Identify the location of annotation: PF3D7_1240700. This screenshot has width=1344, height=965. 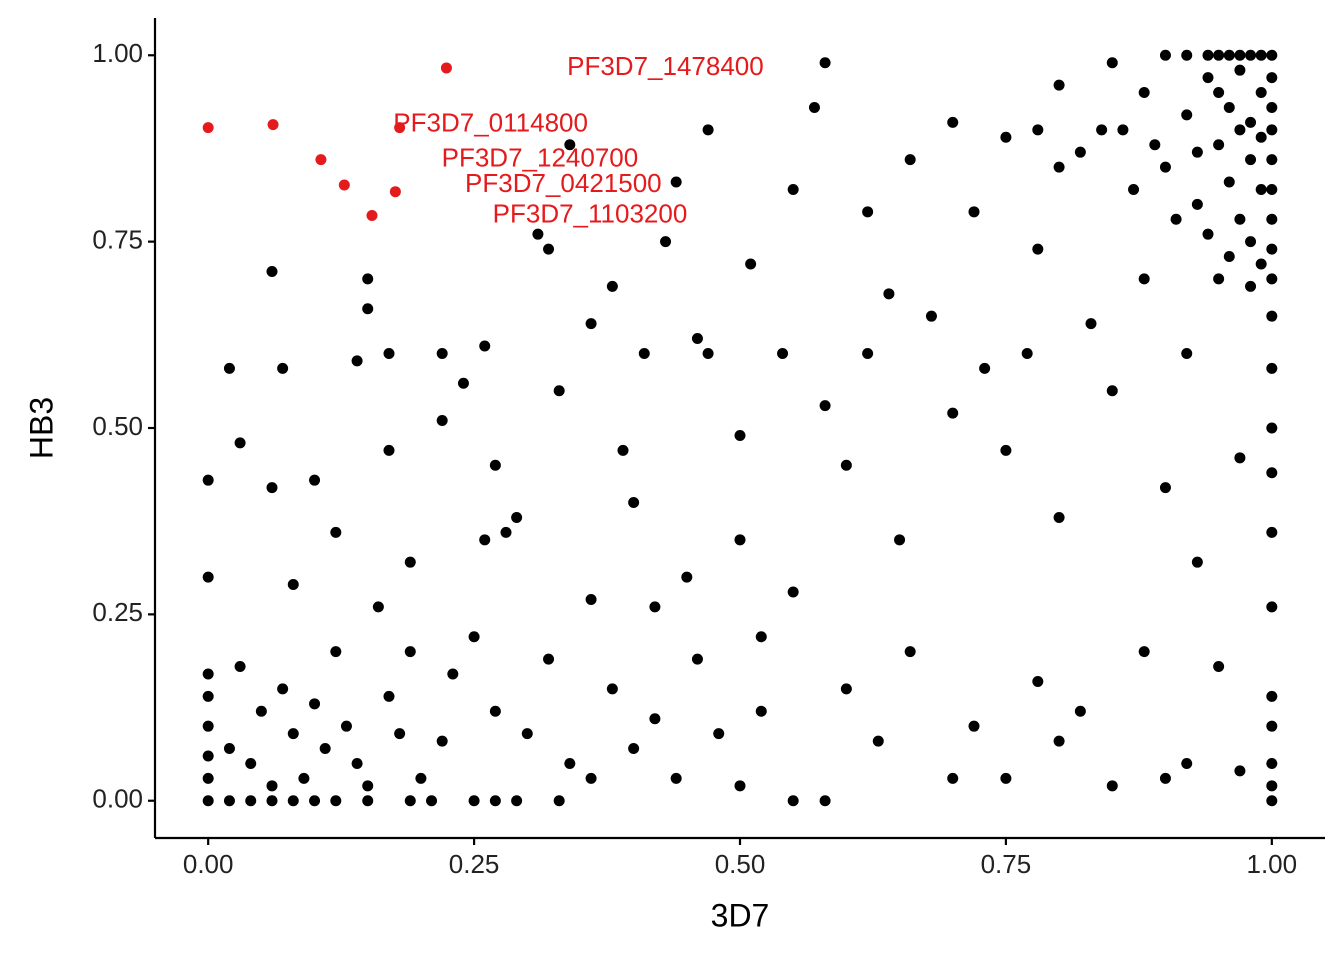
(540, 158).